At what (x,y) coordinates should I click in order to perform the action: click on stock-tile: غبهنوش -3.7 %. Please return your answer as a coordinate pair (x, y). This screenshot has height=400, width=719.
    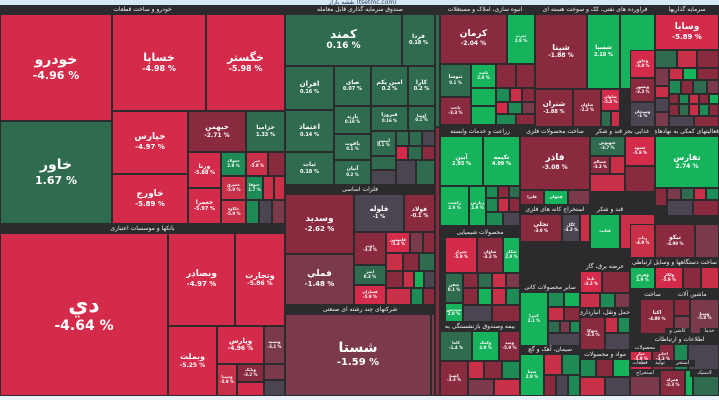
    Looking at the image, I should click on (607, 146).